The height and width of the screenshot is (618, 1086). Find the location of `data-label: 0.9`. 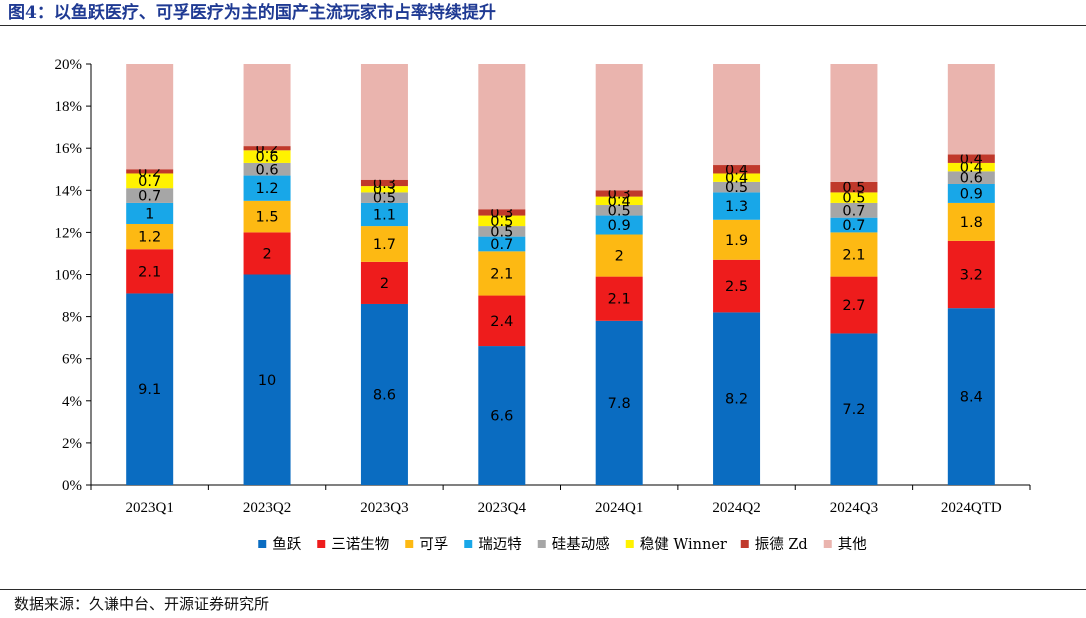

data-label: 0.9 is located at coordinates (619, 226).